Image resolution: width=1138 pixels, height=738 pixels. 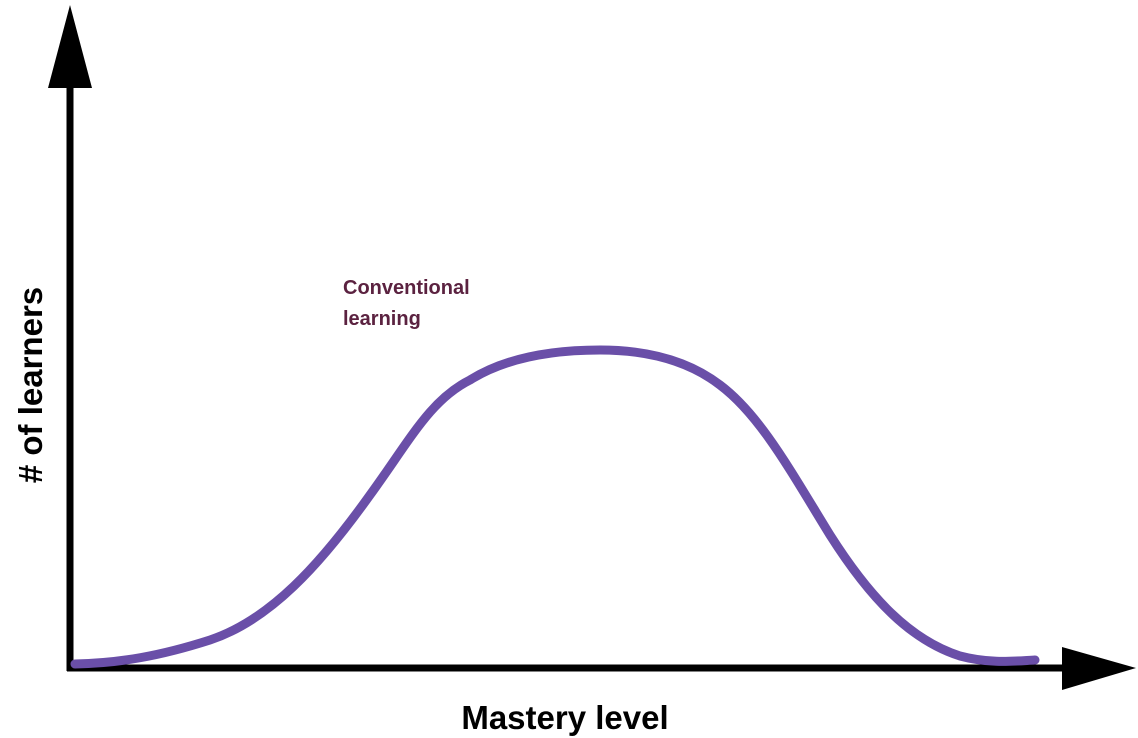 I want to click on y-axis-arrow, so click(x=70, y=46).